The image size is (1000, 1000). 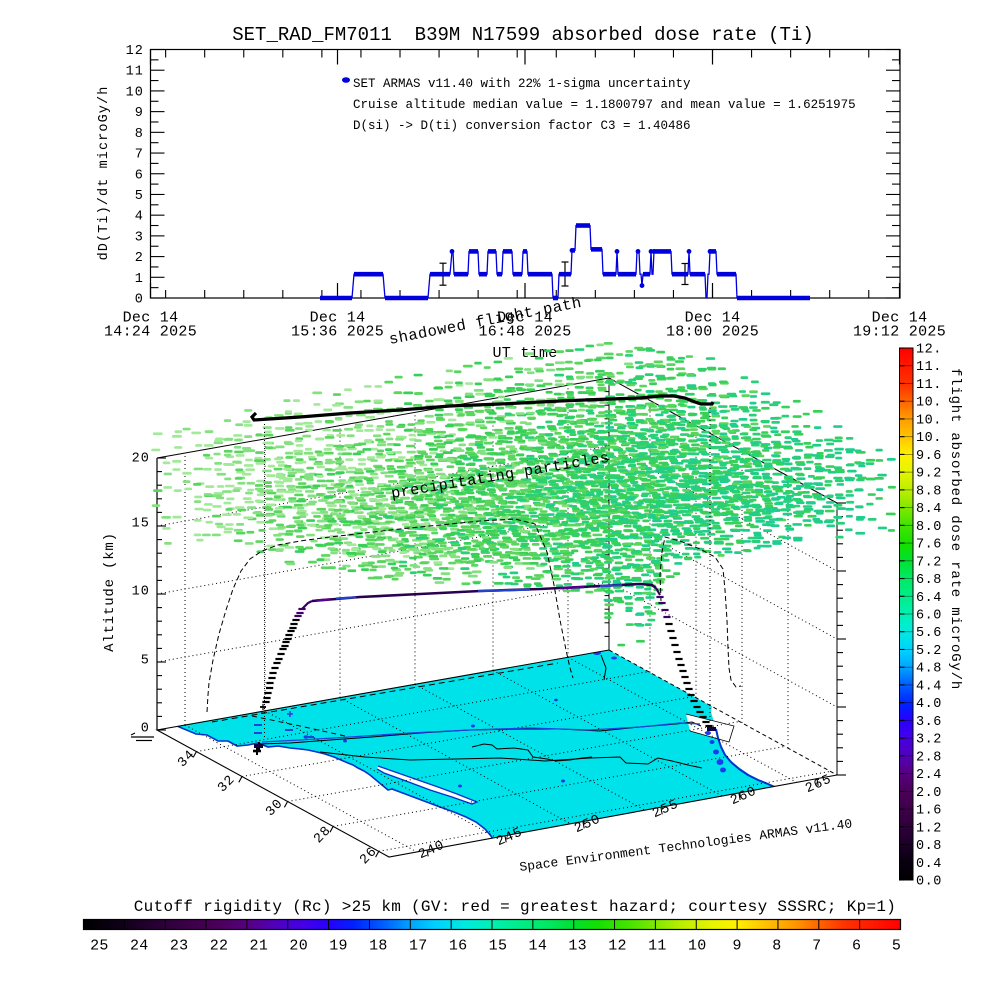 What do you see at coordinates (929, 757) in the screenshot?
I see `svg-text: 2.8` at bounding box center [929, 757].